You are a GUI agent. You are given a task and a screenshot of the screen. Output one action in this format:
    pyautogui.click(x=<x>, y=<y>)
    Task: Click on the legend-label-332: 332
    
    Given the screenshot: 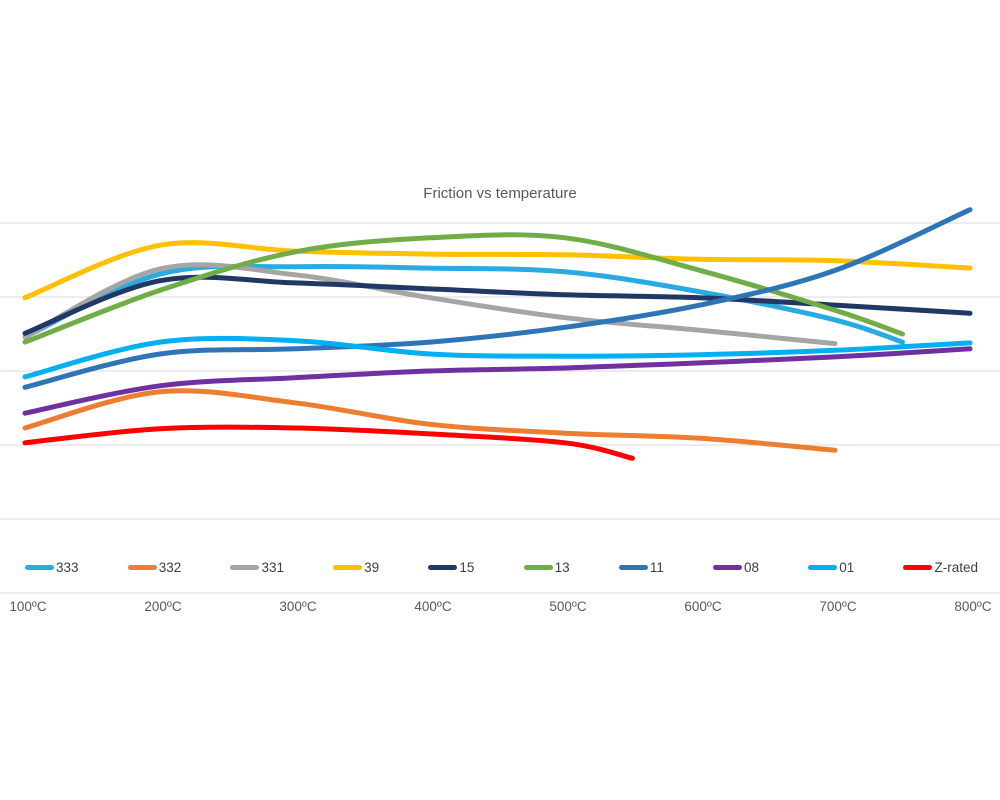 What is the action you would take?
    pyautogui.click(x=170, y=567)
    